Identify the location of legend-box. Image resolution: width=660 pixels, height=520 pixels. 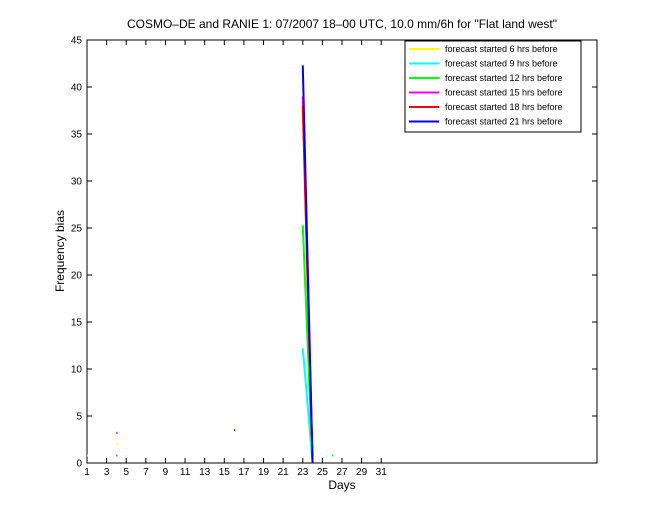
(493, 86).